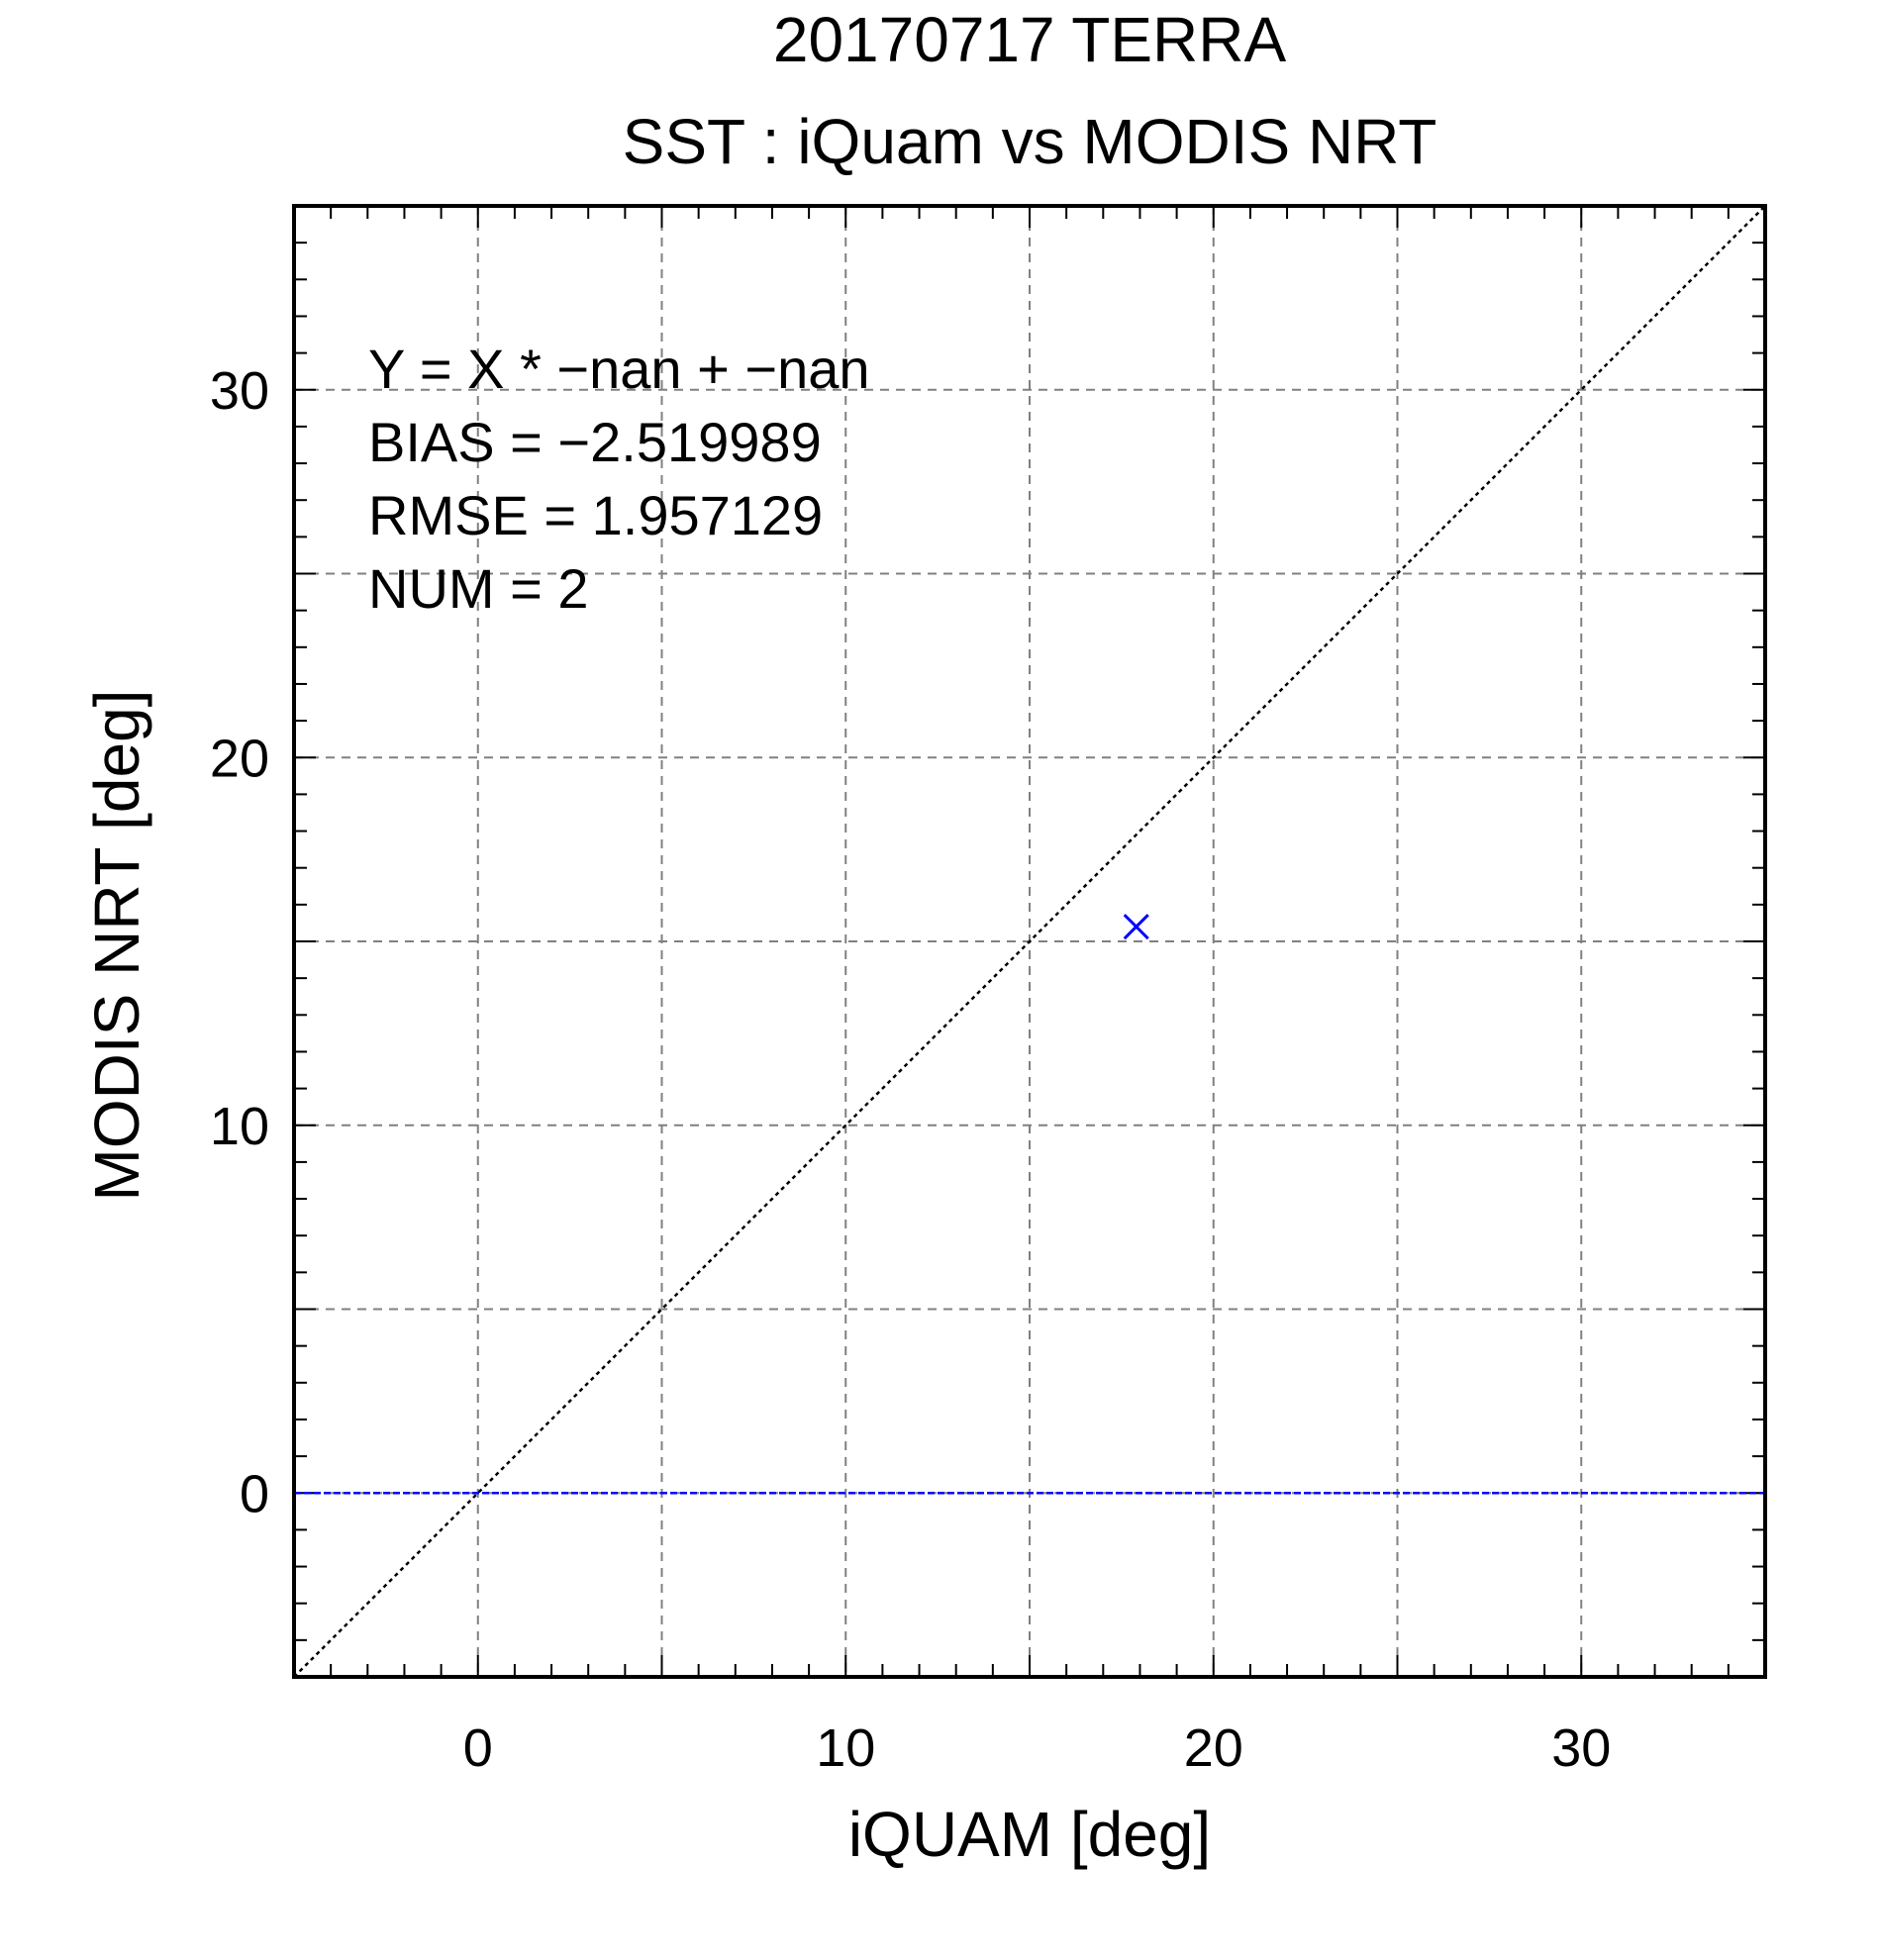  I want to click on stats-line: Y = X * −nan + −nan, so click(619, 369).